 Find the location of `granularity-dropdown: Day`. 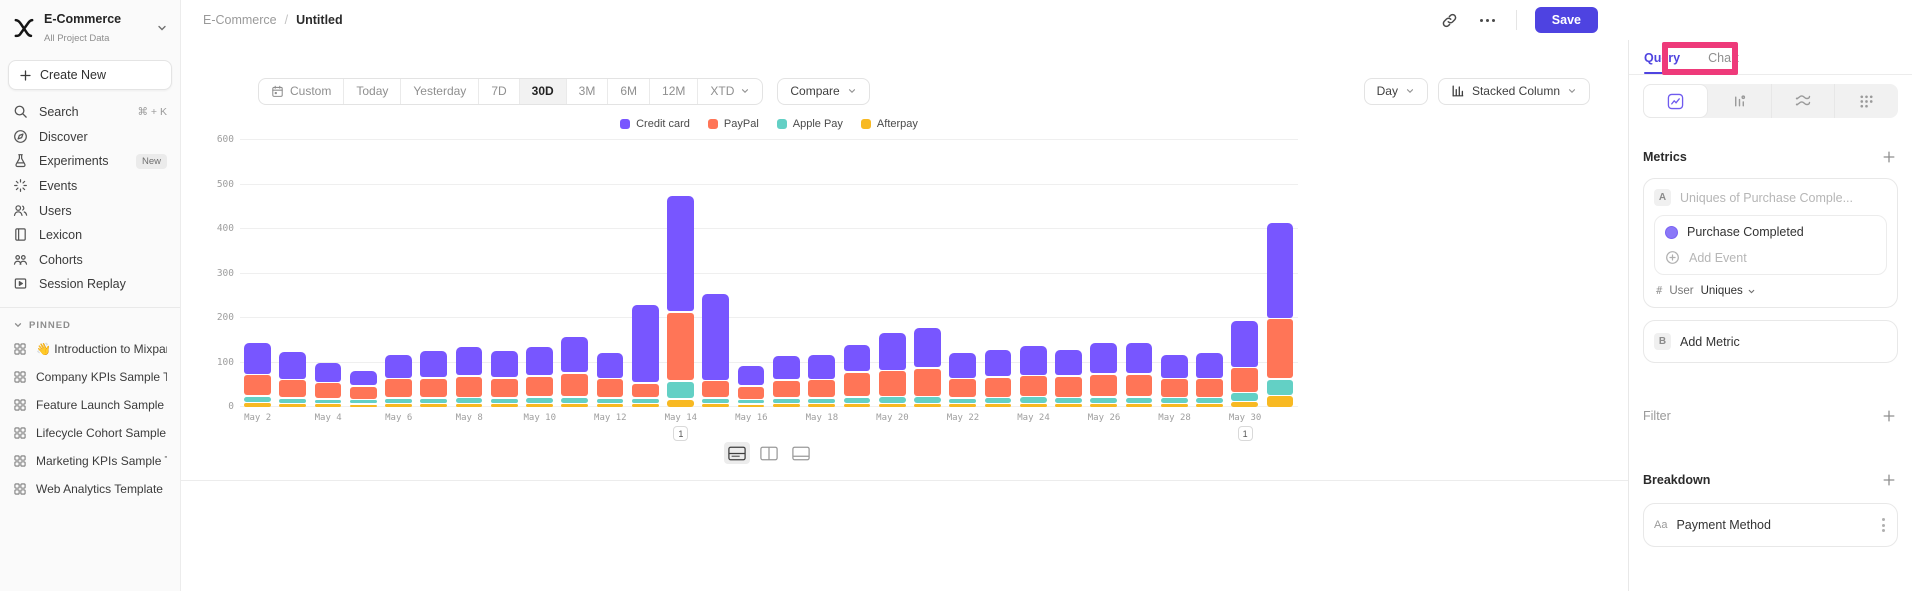

granularity-dropdown: Day is located at coordinates (1395, 91).